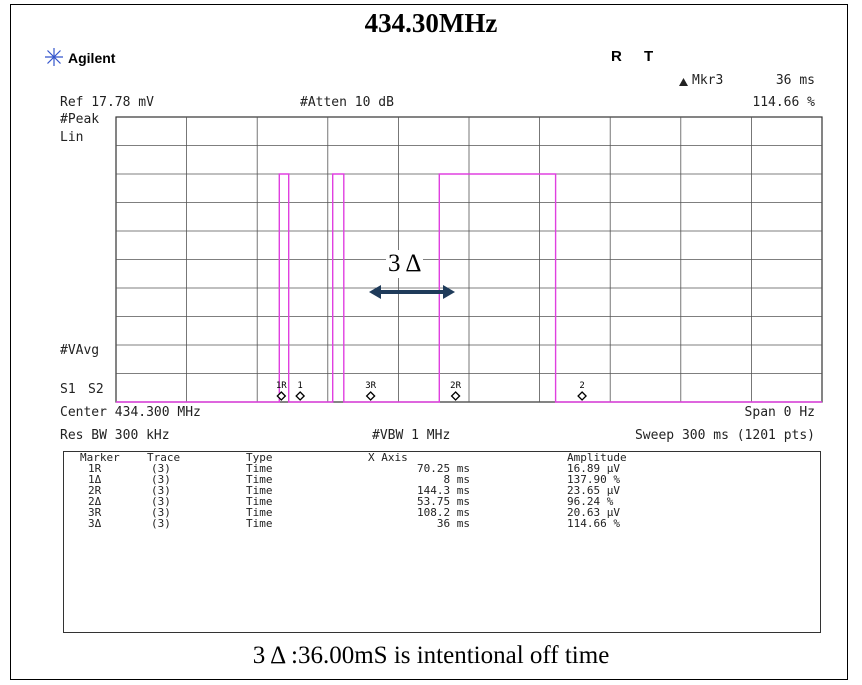 This screenshot has height=685, width=862. What do you see at coordinates (683, 82) in the screenshot?
I see `delta-triangle-icon` at bounding box center [683, 82].